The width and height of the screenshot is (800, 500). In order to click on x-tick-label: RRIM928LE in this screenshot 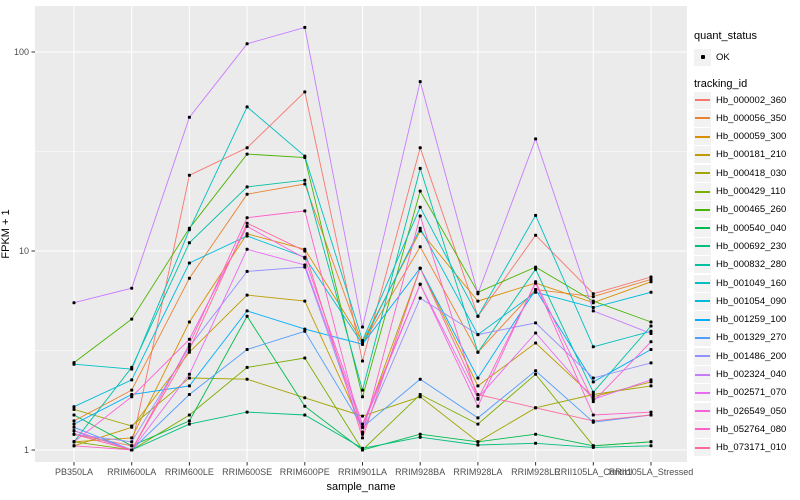, I will do `click(535, 472)`.